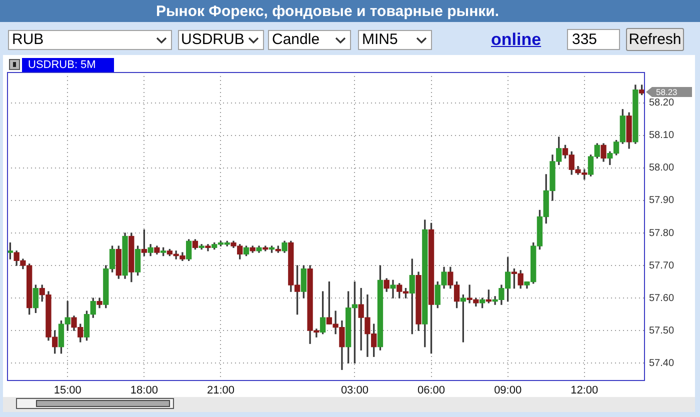 This screenshot has width=700, height=417. What do you see at coordinates (68, 65) in the screenshot?
I see `chart-subtitle: USDRUB: 5M` at bounding box center [68, 65].